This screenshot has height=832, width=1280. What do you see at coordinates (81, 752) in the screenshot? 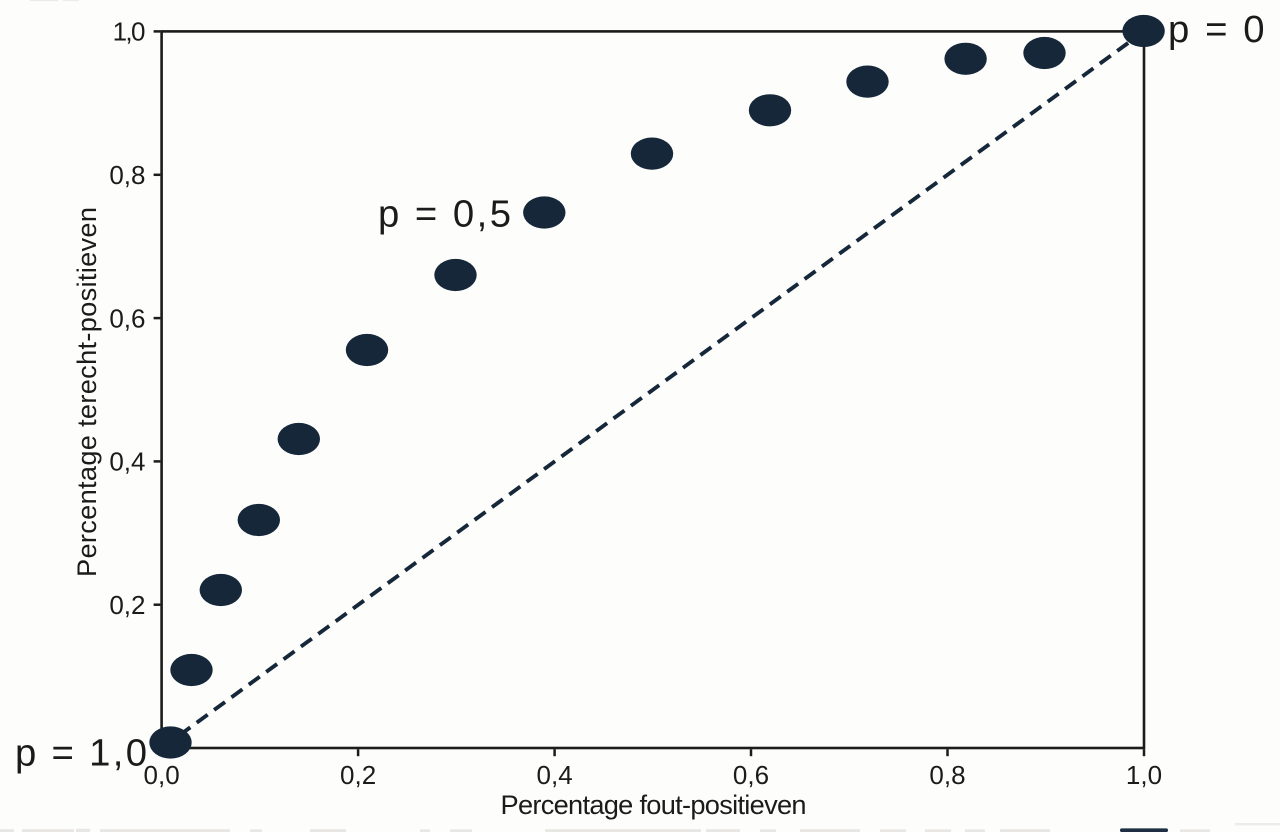
I see `svg-text: p = 1,0` at bounding box center [81, 752].